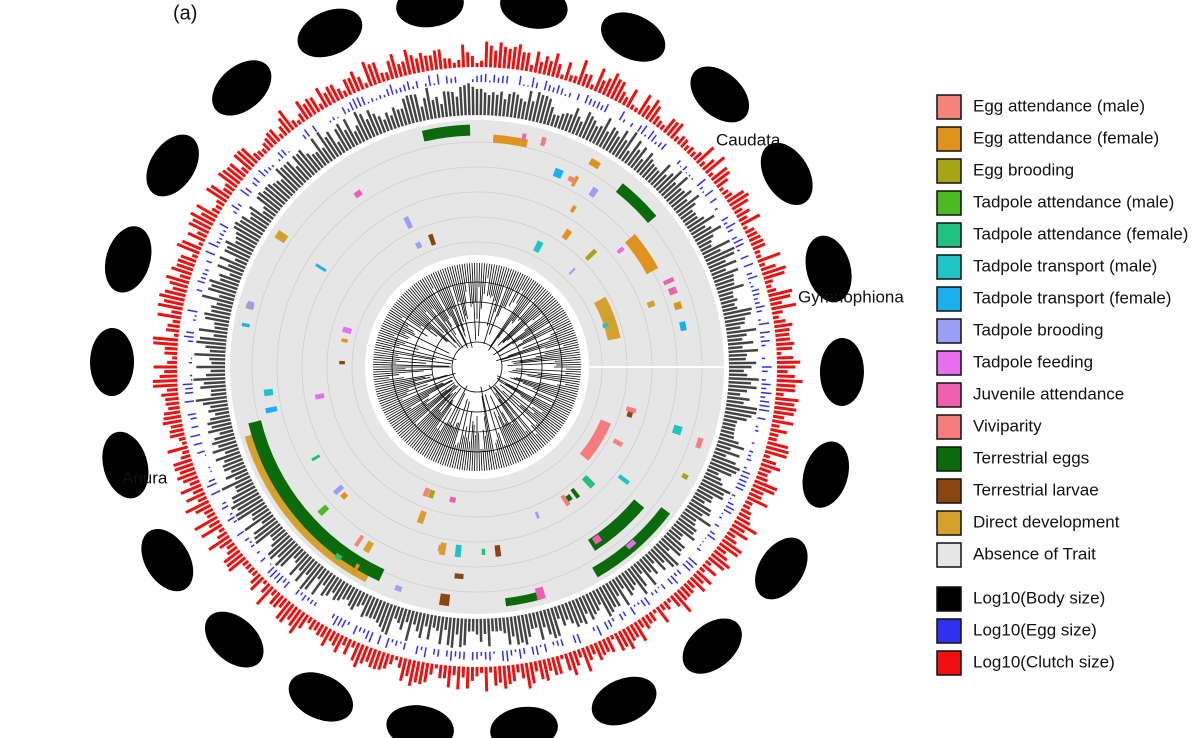 Image resolution: width=1200 pixels, height=738 pixels. What do you see at coordinates (949, 267) in the screenshot?
I see `legend-swatch` at bounding box center [949, 267].